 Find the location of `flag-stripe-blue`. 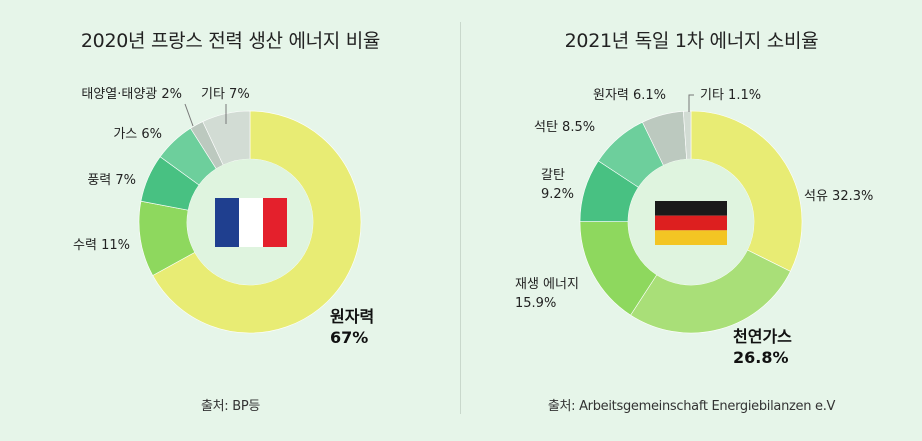

flag-stripe-blue is located at coordinates (227, 222).